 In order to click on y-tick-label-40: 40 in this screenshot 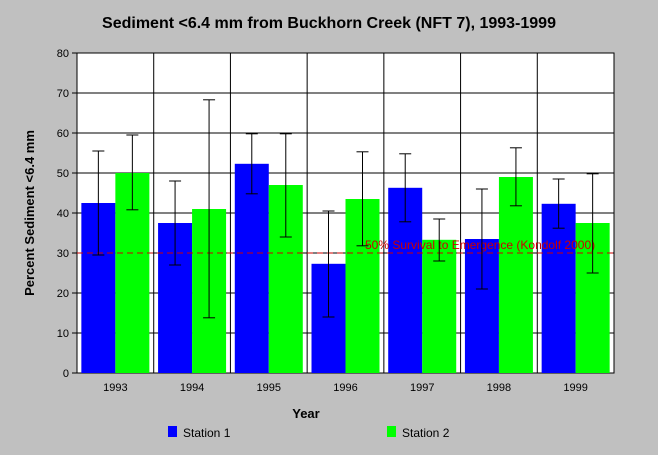, I will do `click(63, 214)`.